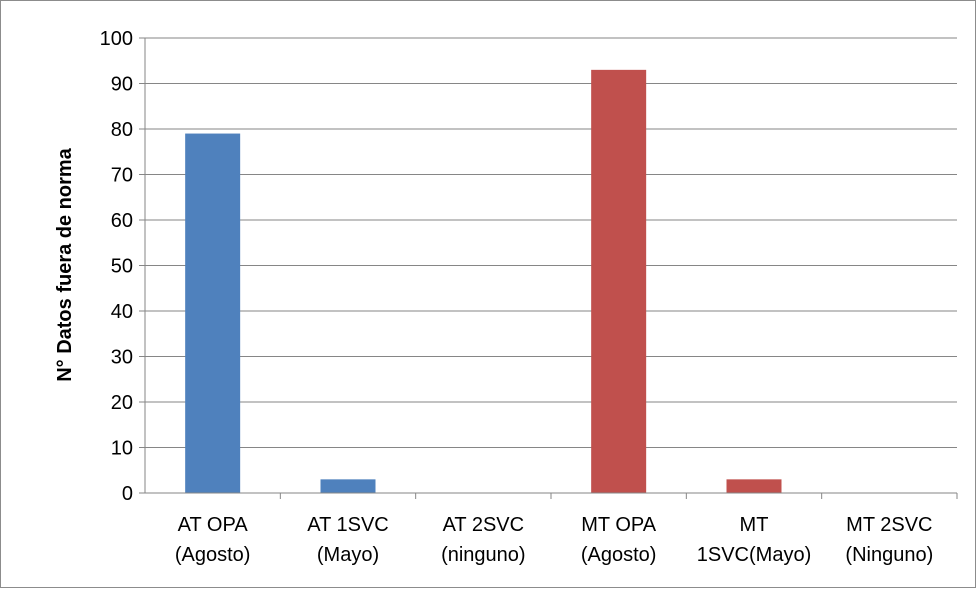  What do you see at coordinates (754, 555) in the screenshot?
I see `x-category-label-line: 1SVC(Mayo)` at bounding box center [754, 555].